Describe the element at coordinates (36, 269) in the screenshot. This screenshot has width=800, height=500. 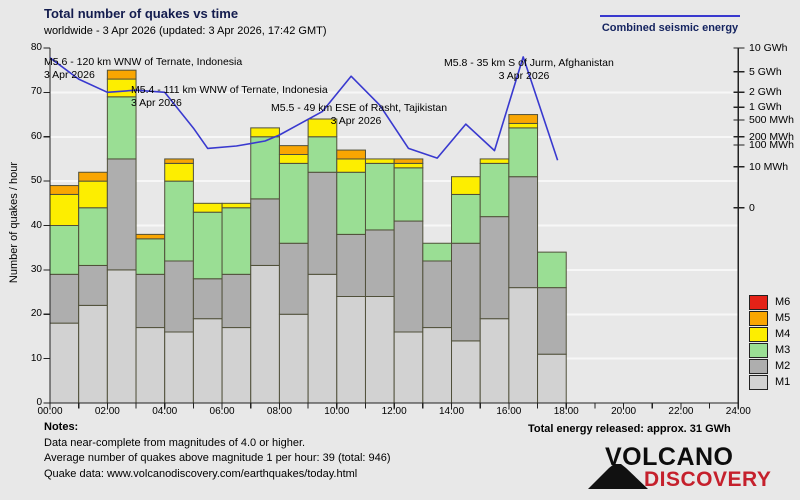
I see `y-tick-label: 30` at that location.